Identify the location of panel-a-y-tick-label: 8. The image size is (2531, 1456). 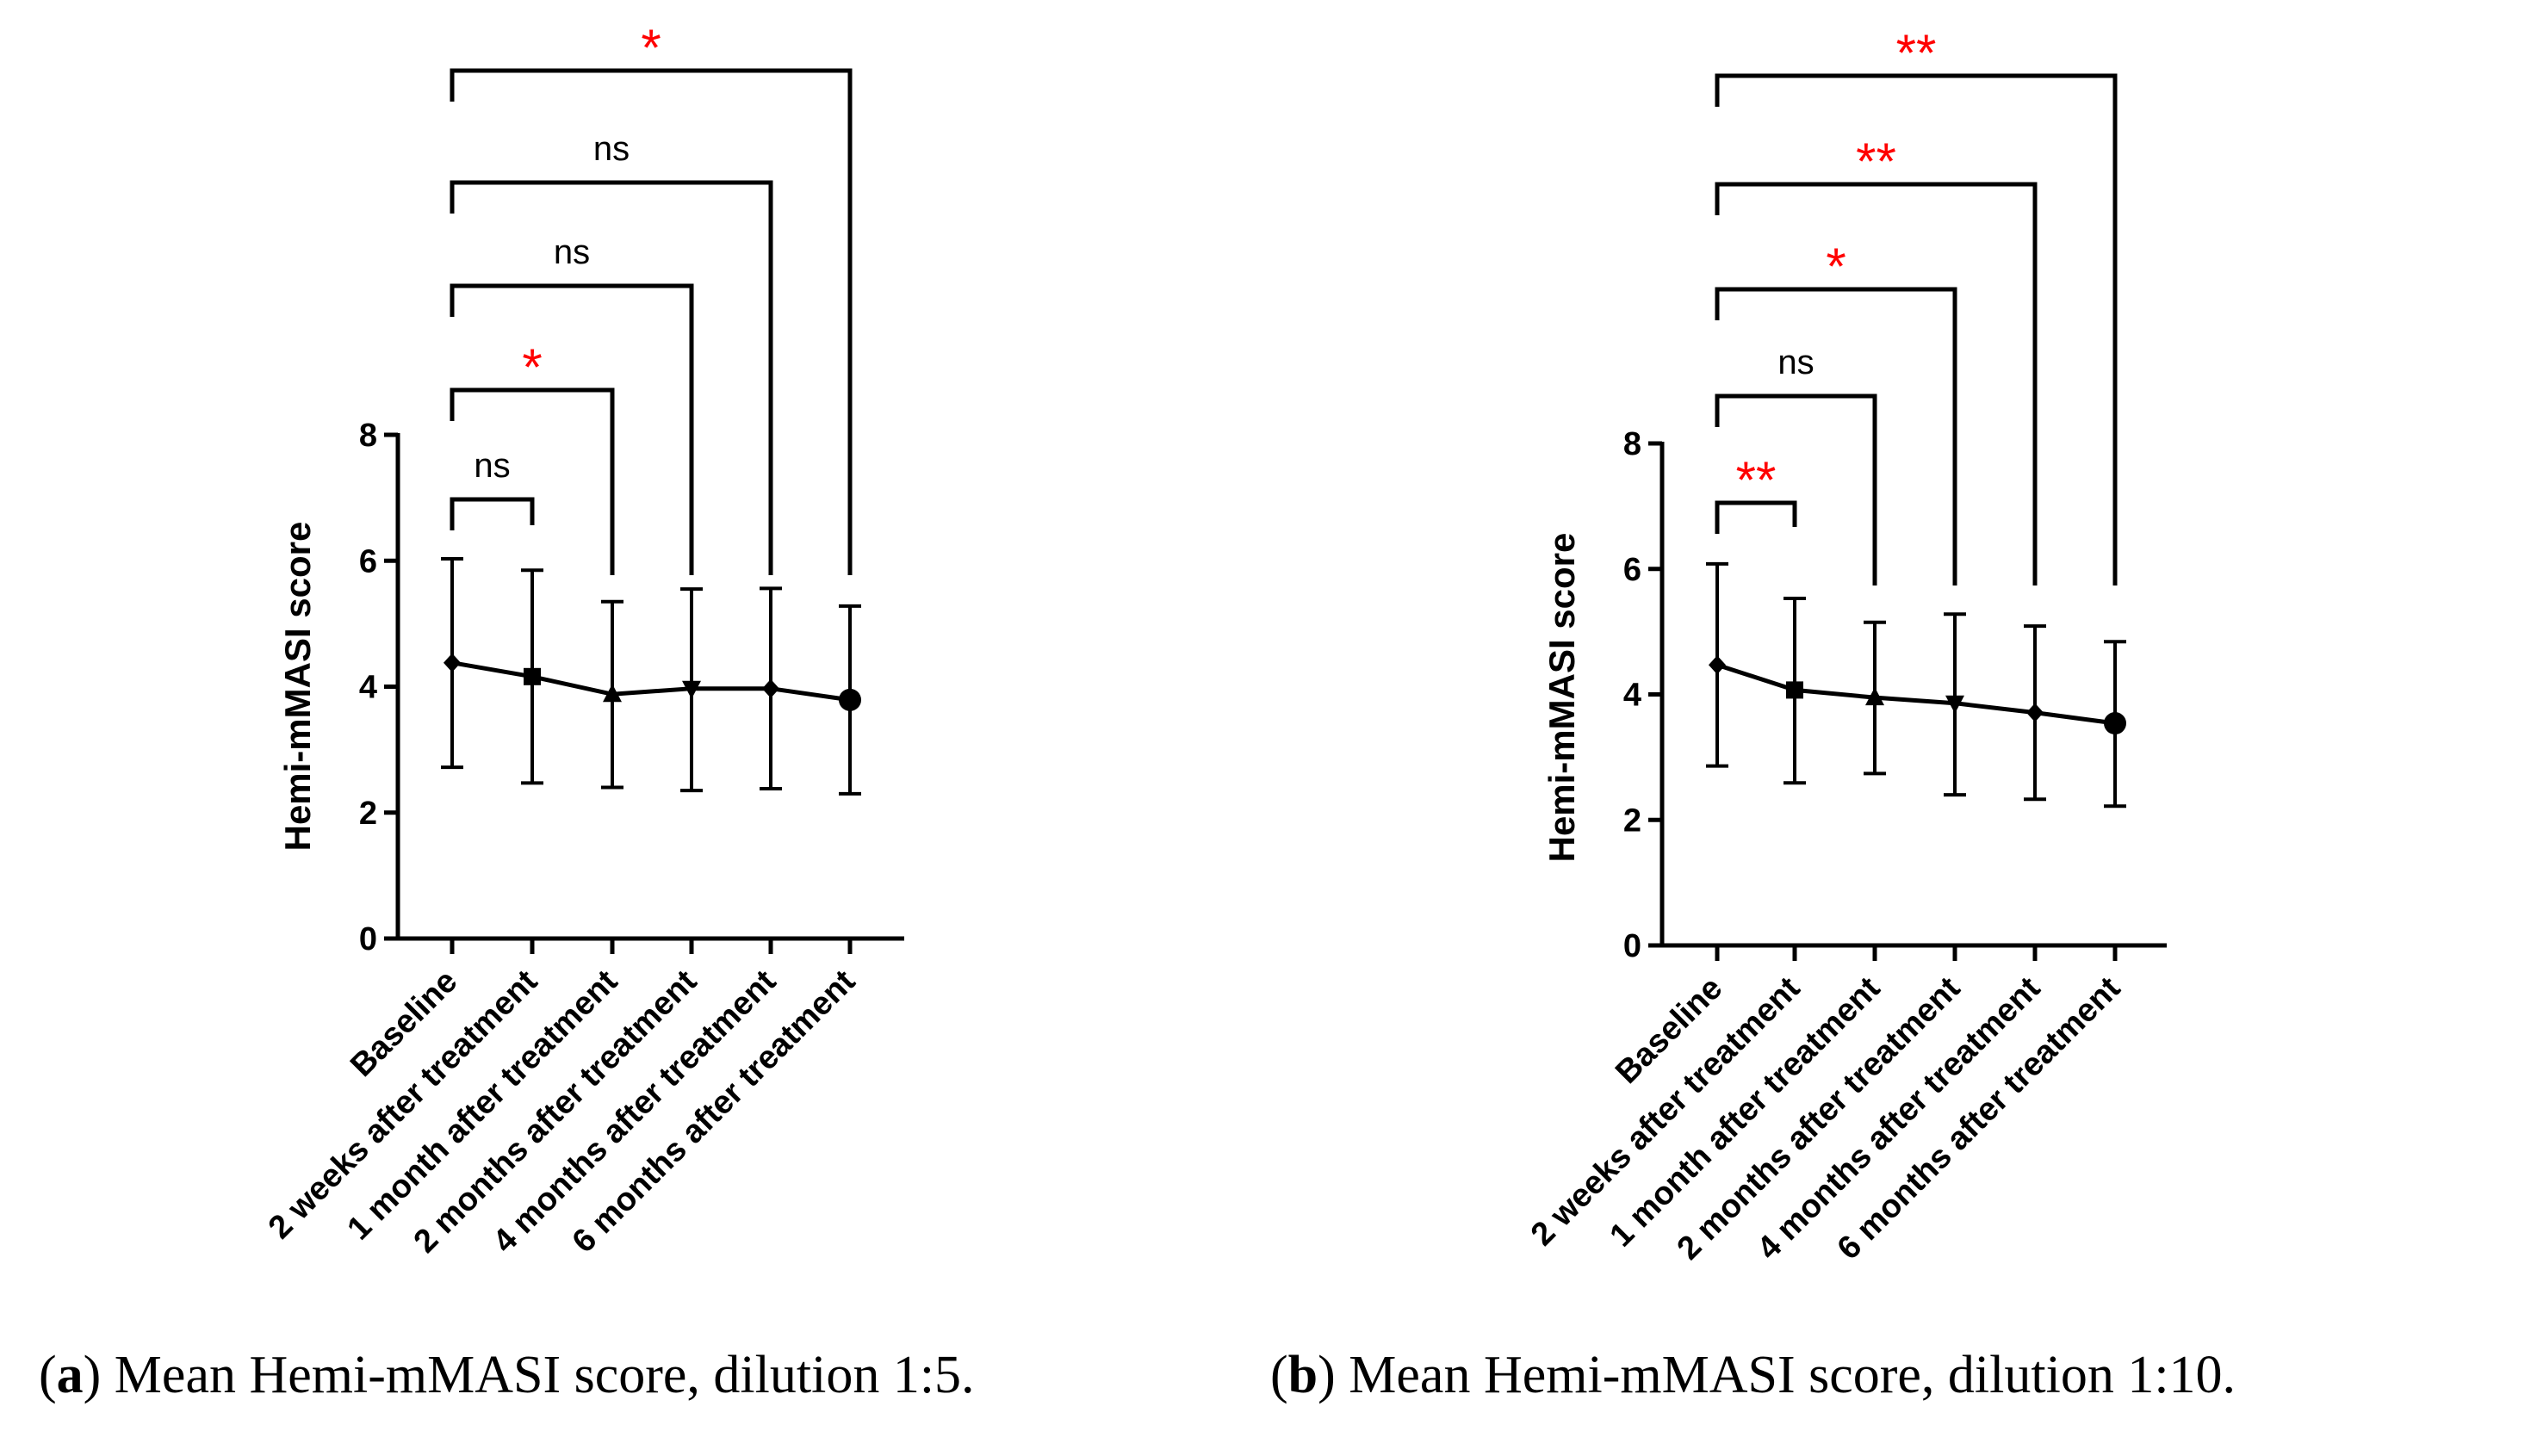
(368, 436).